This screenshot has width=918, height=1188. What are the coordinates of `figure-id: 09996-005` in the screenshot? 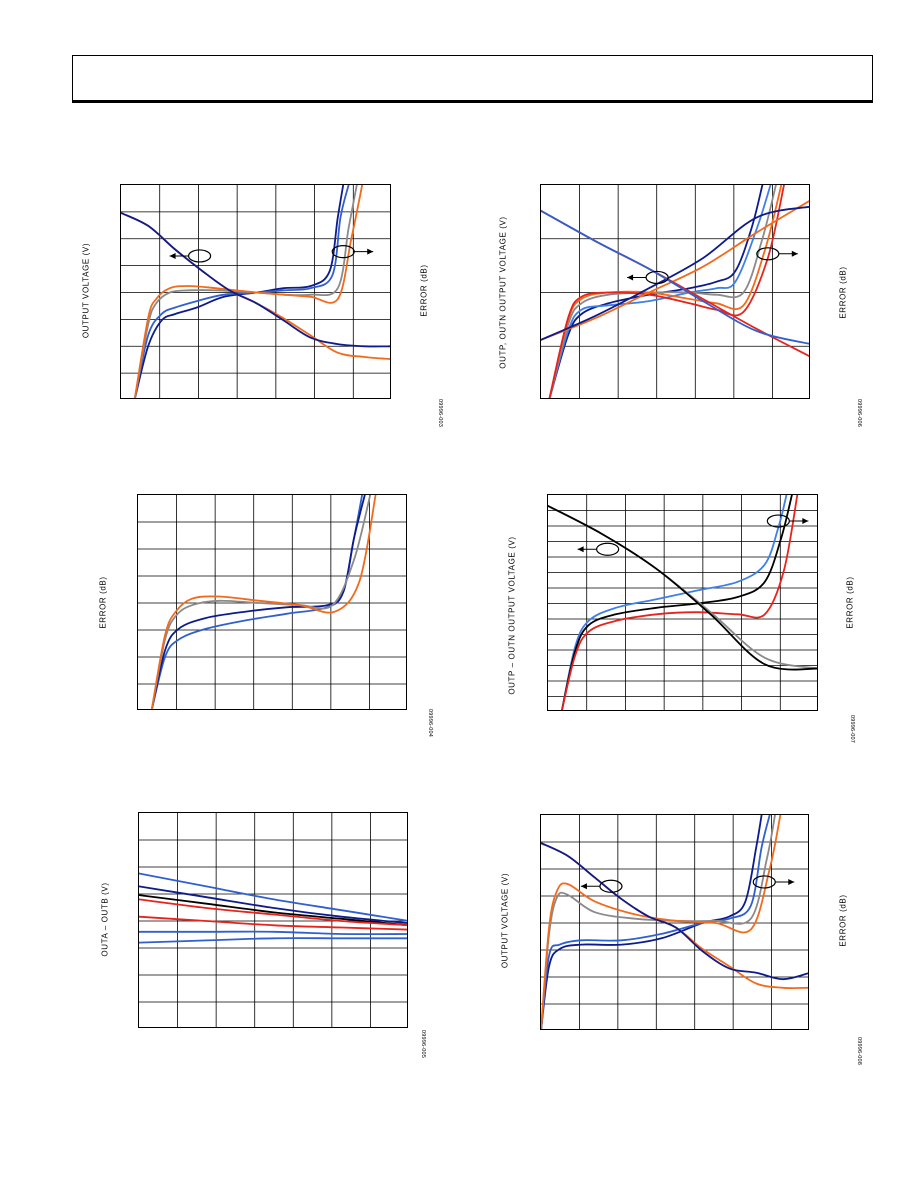 It's located at (423, 1044).